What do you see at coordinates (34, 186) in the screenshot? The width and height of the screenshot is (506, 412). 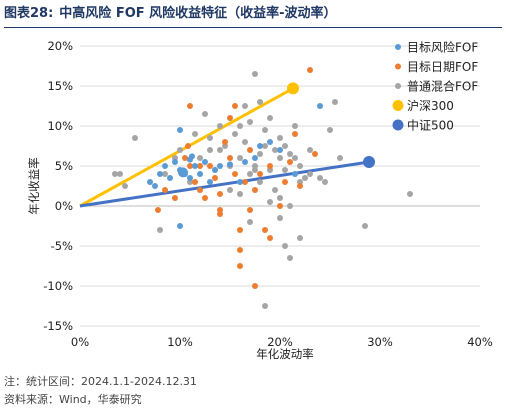 I see `y-axis-label: 年化收益率` at bounding box center [34, 186].